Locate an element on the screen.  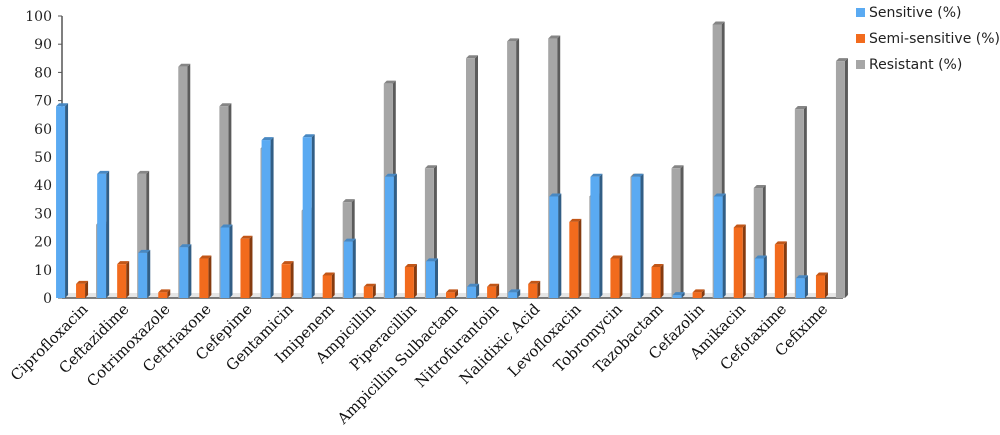
legend-label: Resistant (%) is located at coordinates (915, 65).